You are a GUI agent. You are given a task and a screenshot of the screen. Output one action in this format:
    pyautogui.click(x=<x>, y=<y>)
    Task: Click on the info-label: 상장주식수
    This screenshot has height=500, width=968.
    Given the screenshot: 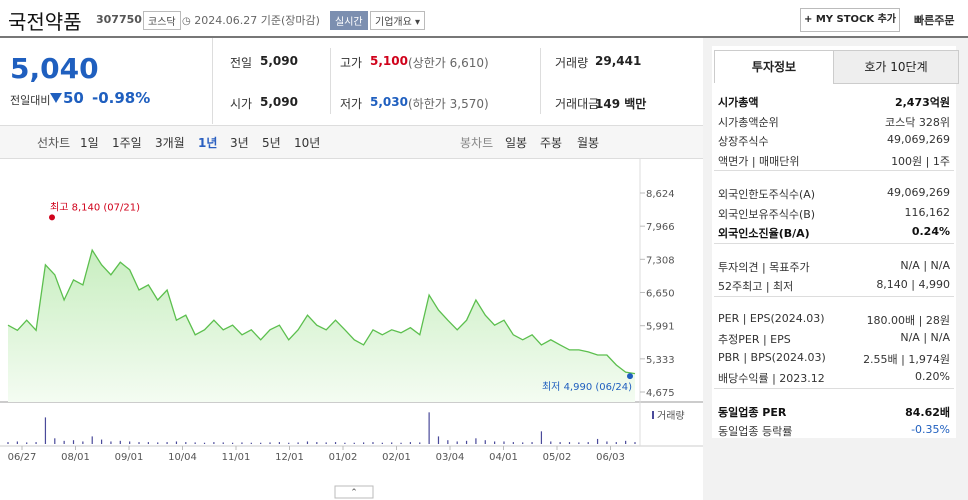 What is the action you would take?
    pyautogui.click(x=743, y=141)
    